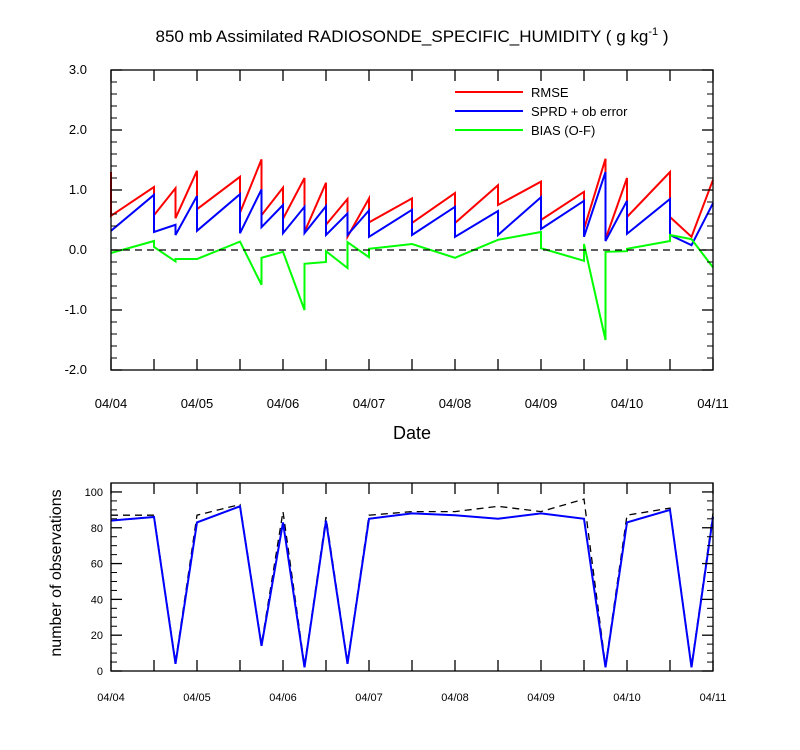 The image size is (800, 750). I want to click on legend-label-bias-o-f: BIAS (O-F), so click(563, 130).